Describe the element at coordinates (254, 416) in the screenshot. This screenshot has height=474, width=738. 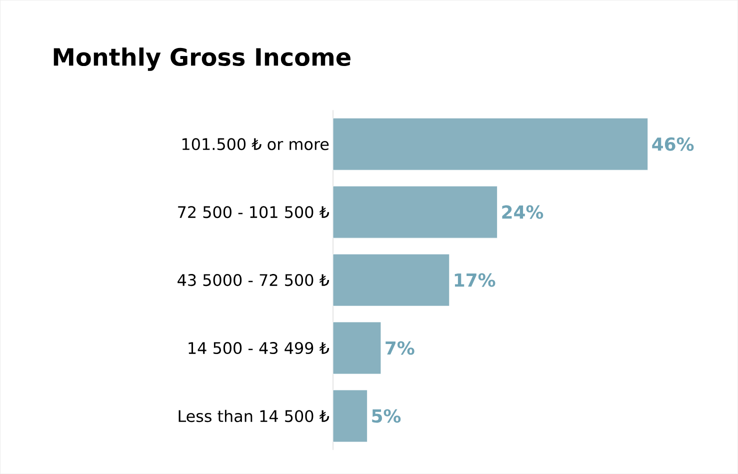
I see `y-tick-label: Less than 14 500 ₺` at that location.